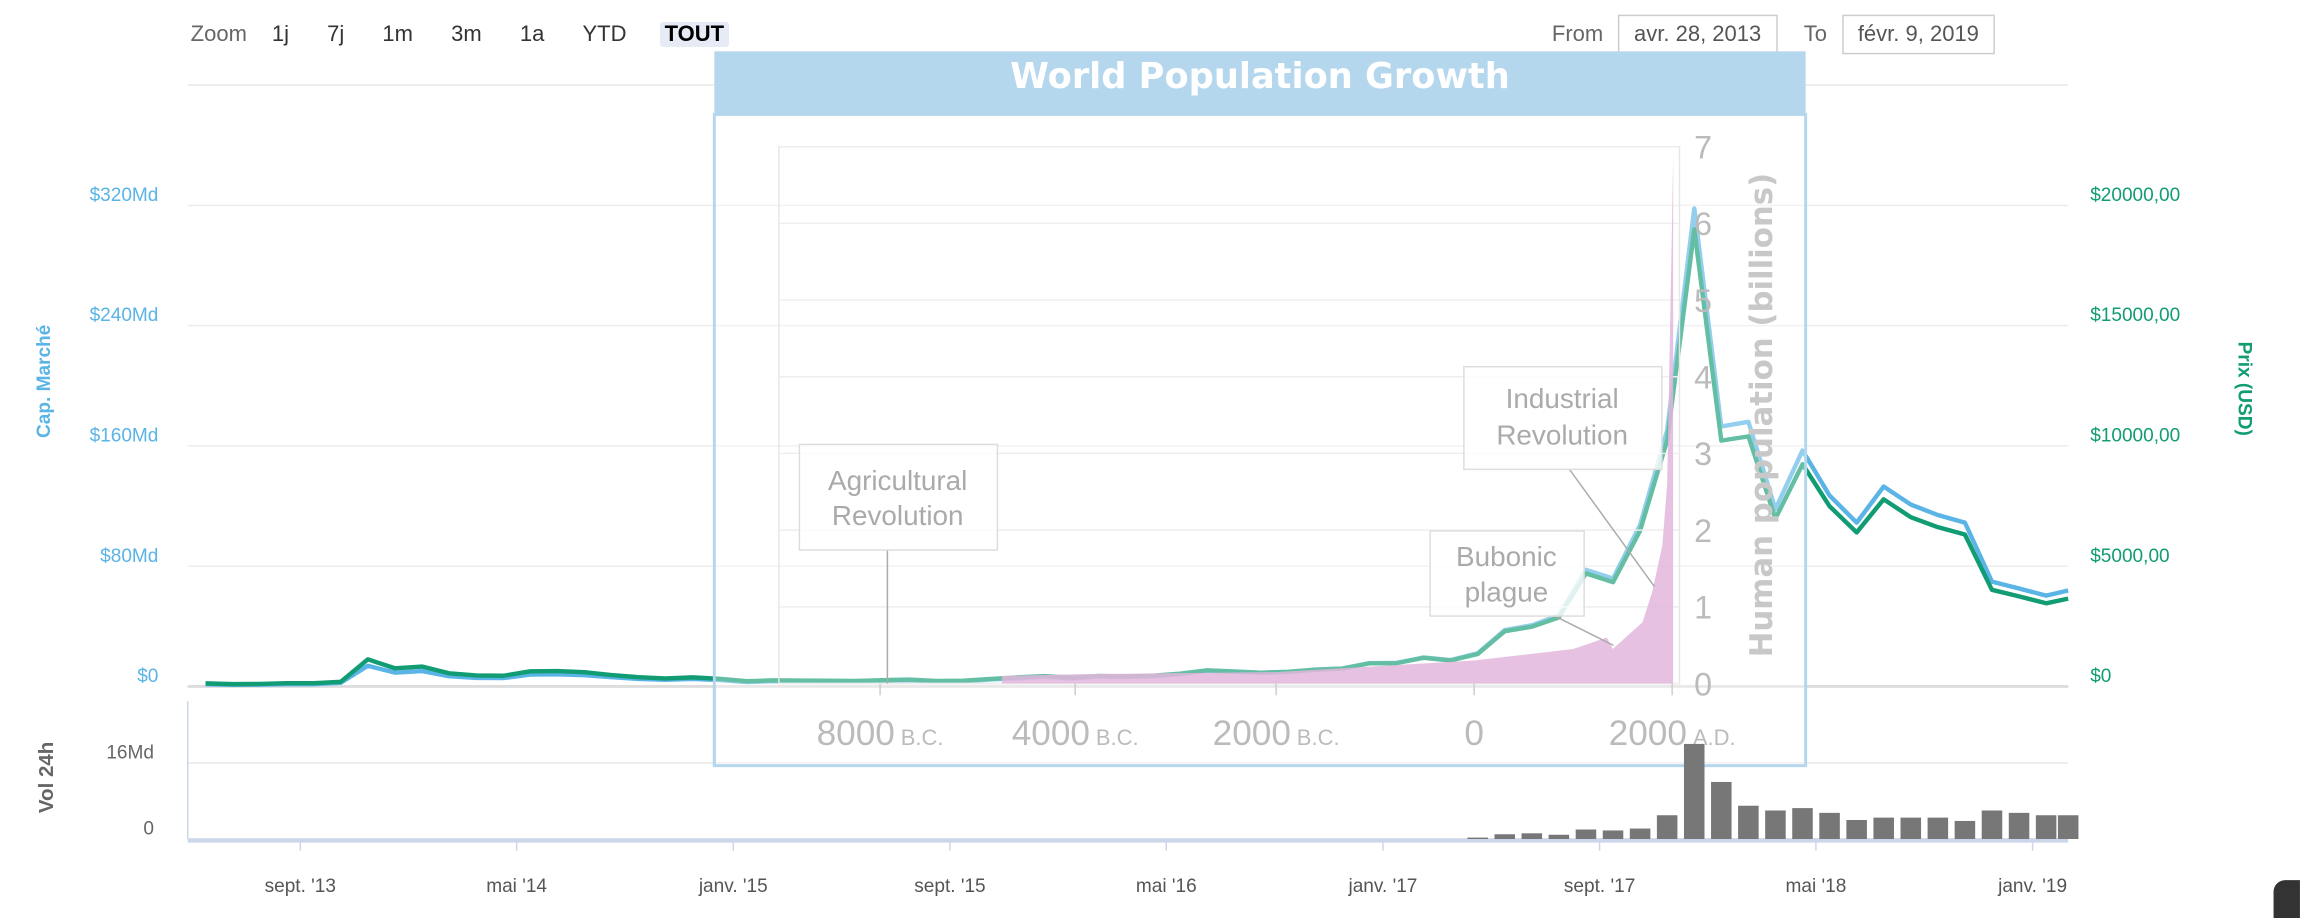 Image resolution: width=2300 pixels, height=918 pixels. What do you see at coordinates (1703, 531) in the screenshot?
I see `population-y-tick: 2` at bounding box center [1703, 531].